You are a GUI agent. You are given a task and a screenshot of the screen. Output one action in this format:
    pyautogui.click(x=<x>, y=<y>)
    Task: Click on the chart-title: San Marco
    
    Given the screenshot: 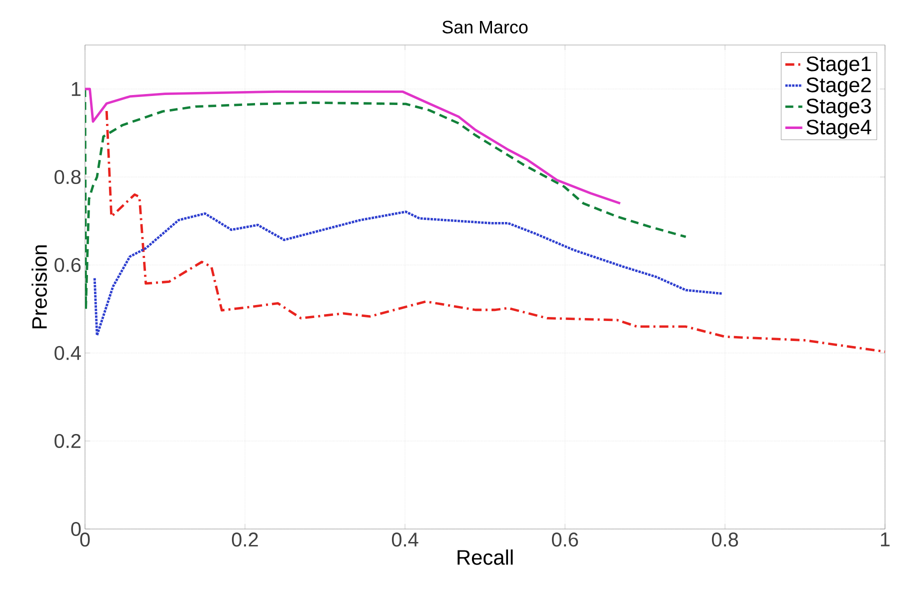 What is the action you would take?
    pyautogui.click(x=485, y=27)
    